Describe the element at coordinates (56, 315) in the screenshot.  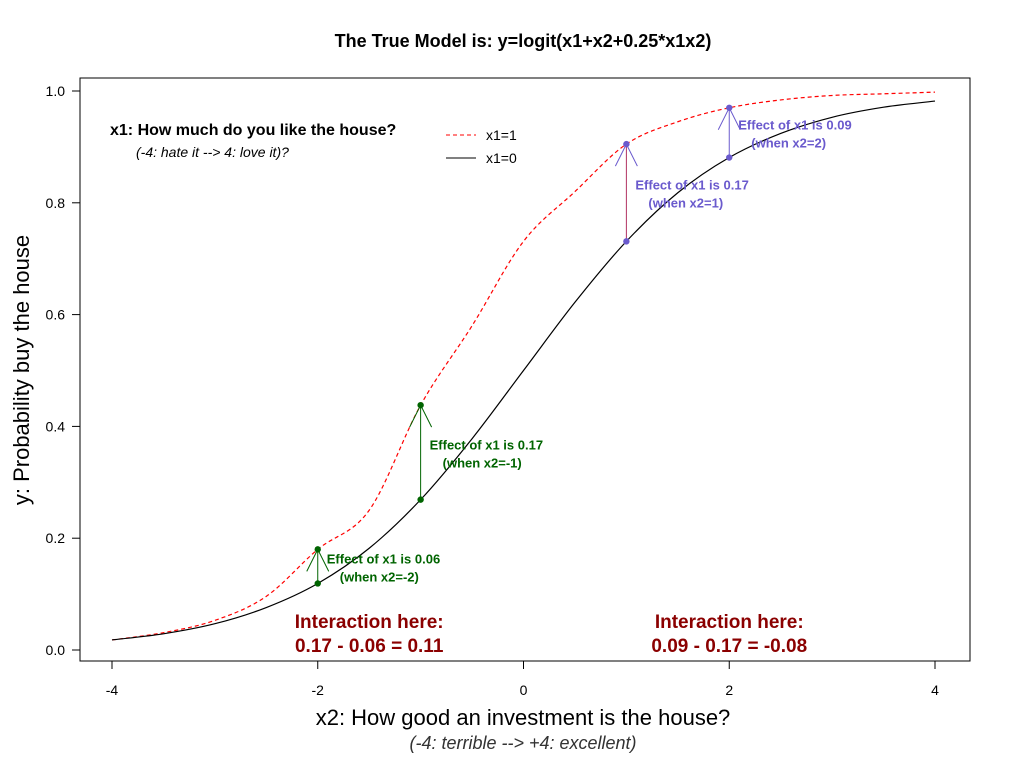
I see `y-tick-label: 0.6` at that location.